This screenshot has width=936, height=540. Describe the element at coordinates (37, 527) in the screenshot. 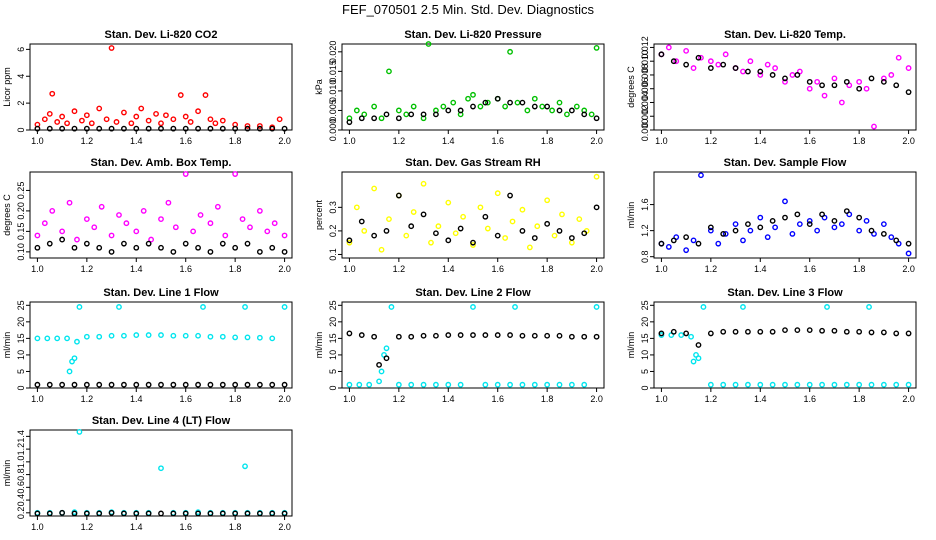

I see `x-tick-label: 1.0` at that location.